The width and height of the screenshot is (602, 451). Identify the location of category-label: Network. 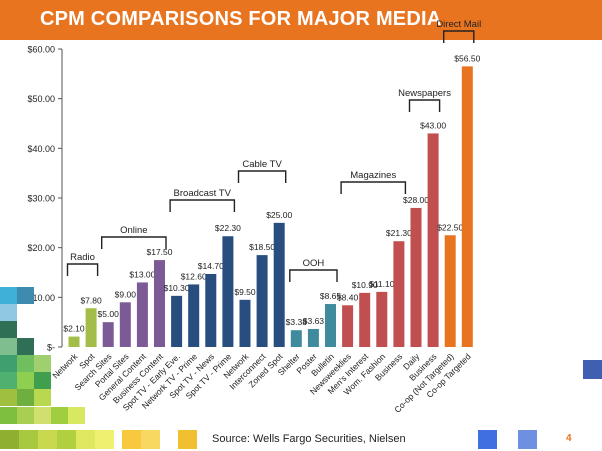
(65, 366).